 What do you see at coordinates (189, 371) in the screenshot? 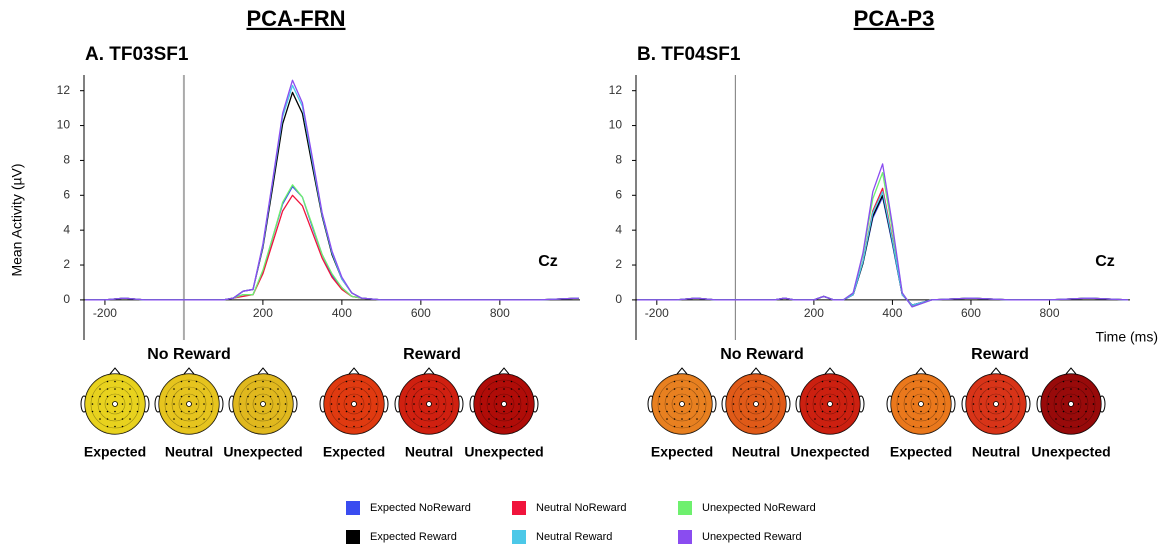
I see `topomap-nose` at bounding box center [189, 371].